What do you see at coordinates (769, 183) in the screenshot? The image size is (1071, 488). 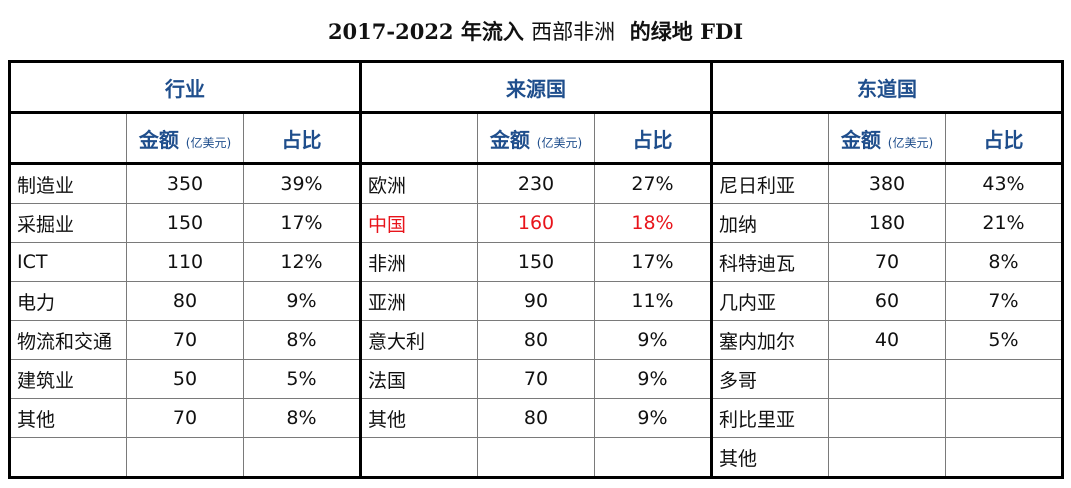 I see `cell-host-name: 尼日利亚` at bounding box center [769, 183].